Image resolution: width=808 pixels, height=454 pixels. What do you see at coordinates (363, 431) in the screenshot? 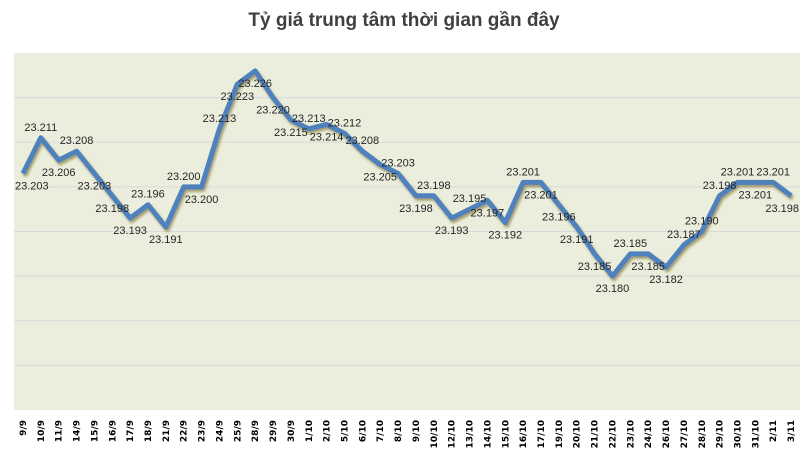
I see `x-tick-label: 6/10` at bounding box center [363, 431].